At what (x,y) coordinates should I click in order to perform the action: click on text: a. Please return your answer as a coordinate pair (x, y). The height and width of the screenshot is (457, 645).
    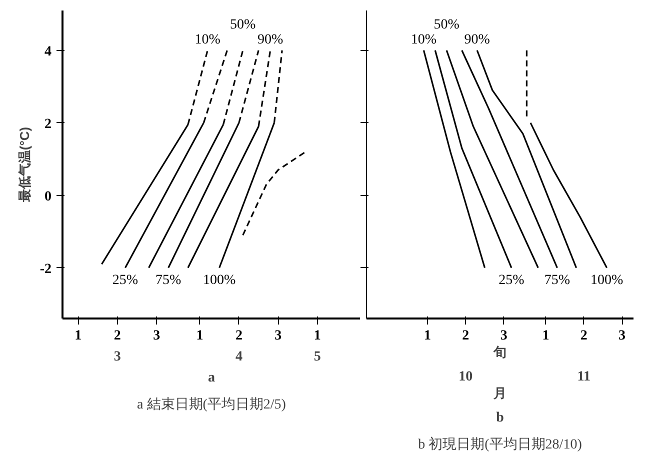
    Looking at the image, I should click on (211, 378).